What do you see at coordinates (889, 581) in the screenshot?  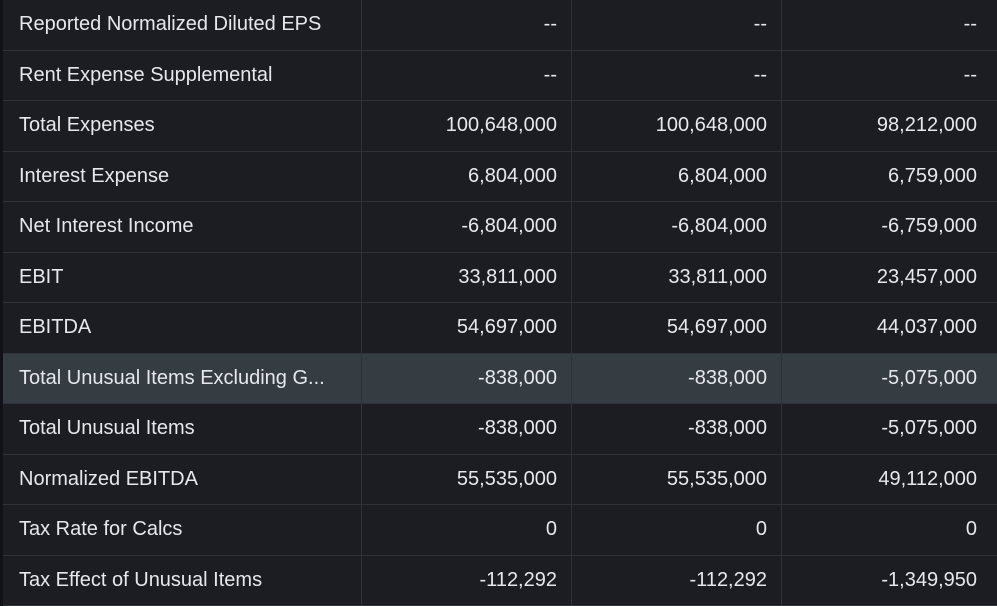 I see `value-cell: -1,349,950` at bounding box center [889, 581].